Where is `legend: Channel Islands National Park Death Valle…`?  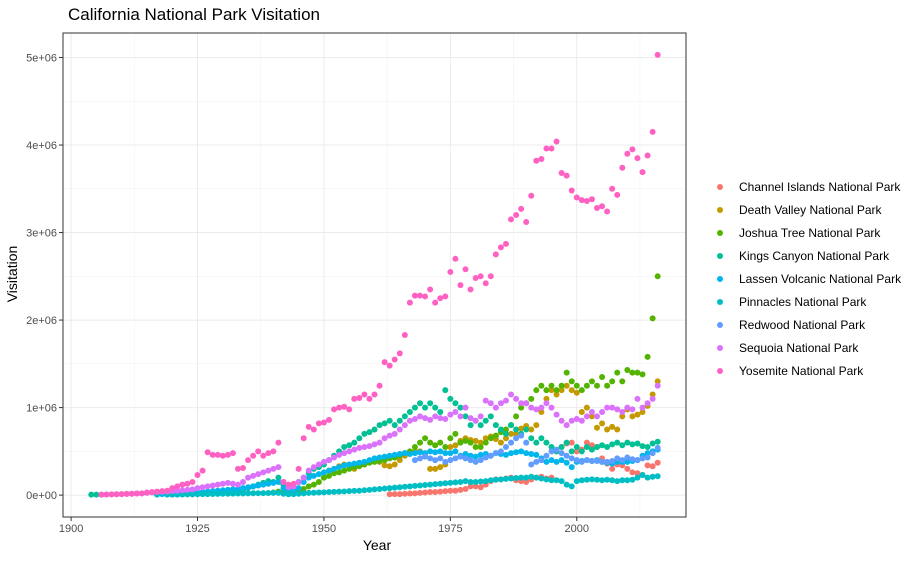 legend: Channel Islands National Park Death Valle… is located at coordinates (809, 279).